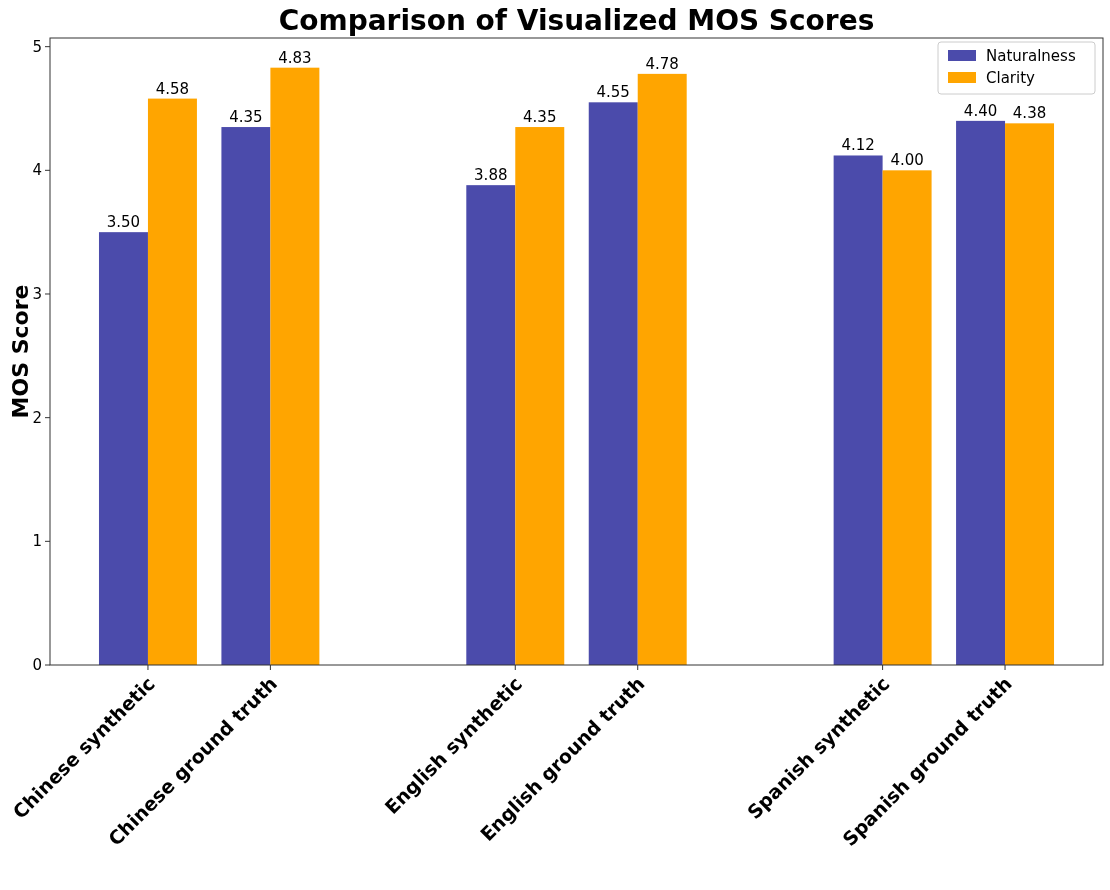  Describe the element at coordinates (980, 110) in the screenshot. I see `data-label: 4.40` at that location.